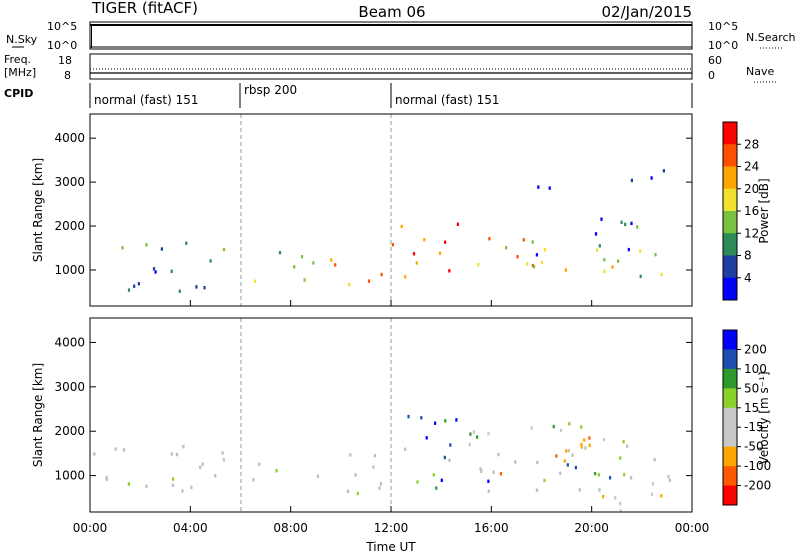  Describe the element at coordinates (754, 447) in the screenshot. I see `colorbar-tick-label: -50` at that location.